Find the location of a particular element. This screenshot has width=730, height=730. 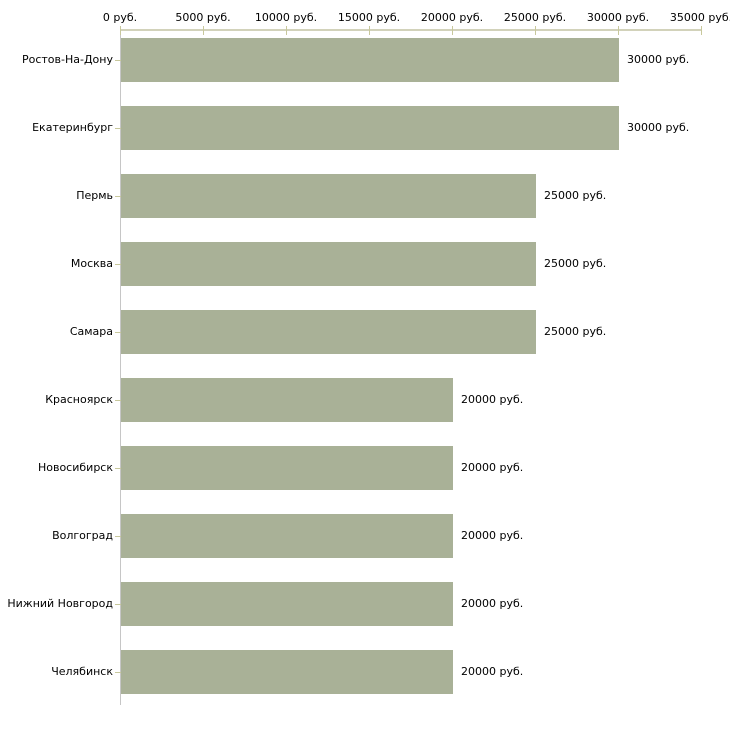

category-label: Нижний Новгород is located at coordinates (60, 603).